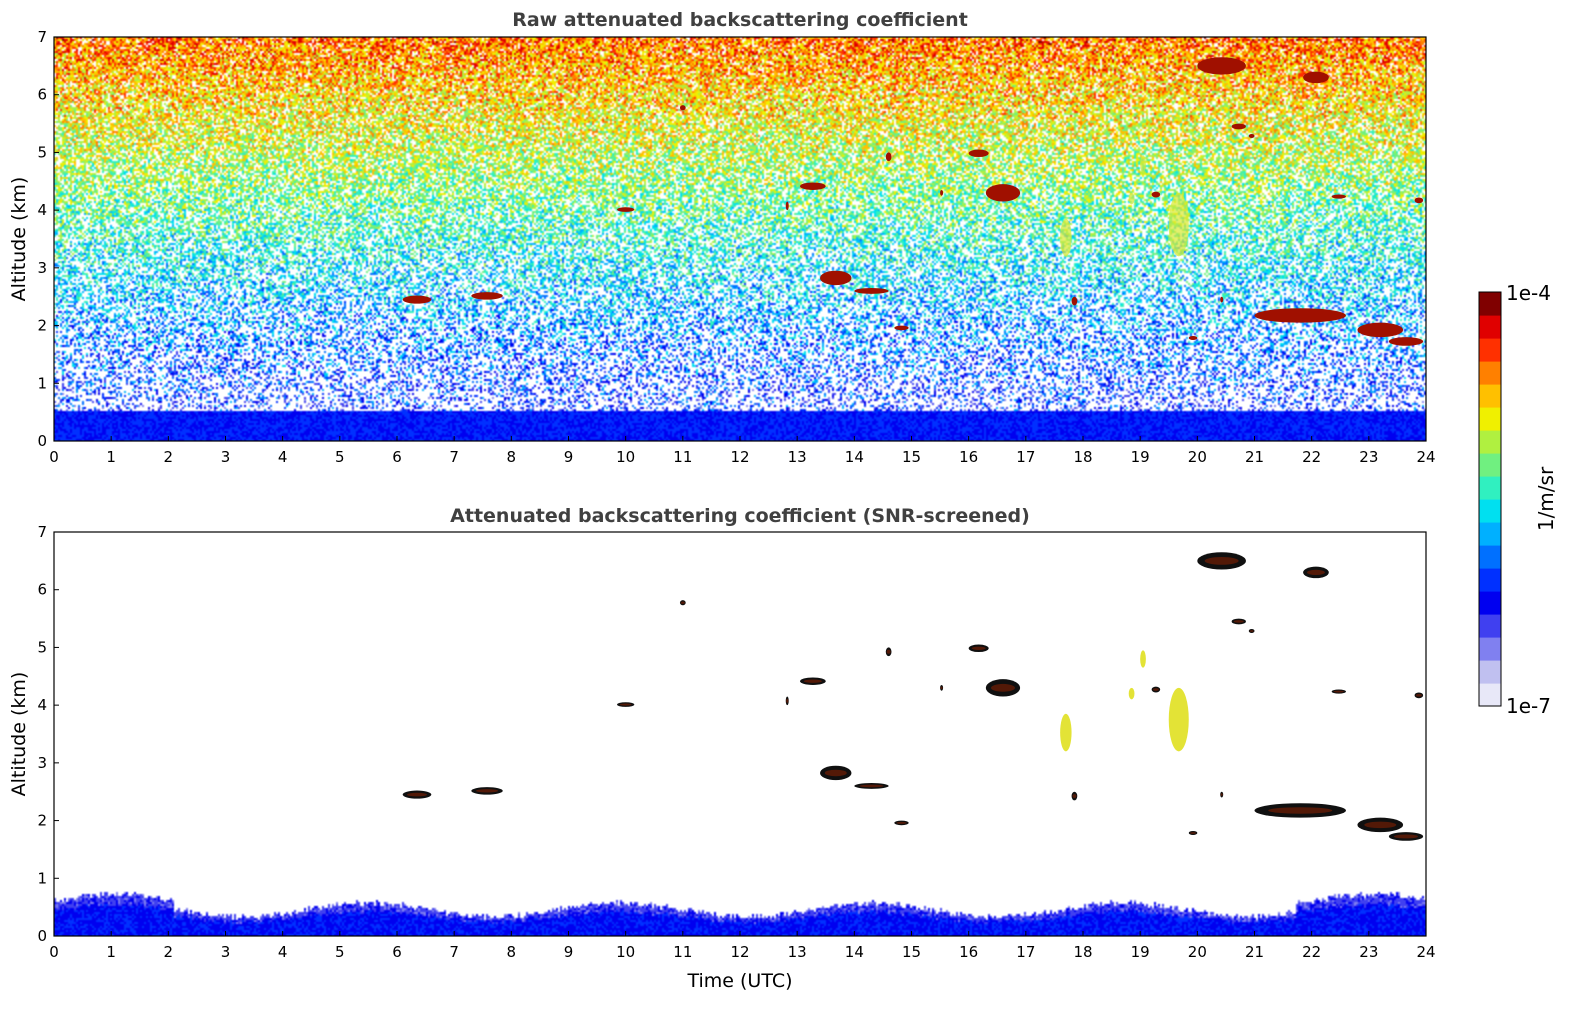 The image size is (1595, 1020). Describe the element at coordinates (169, 457) in the screenshot. I see `x-tick-label: 2` at that location.